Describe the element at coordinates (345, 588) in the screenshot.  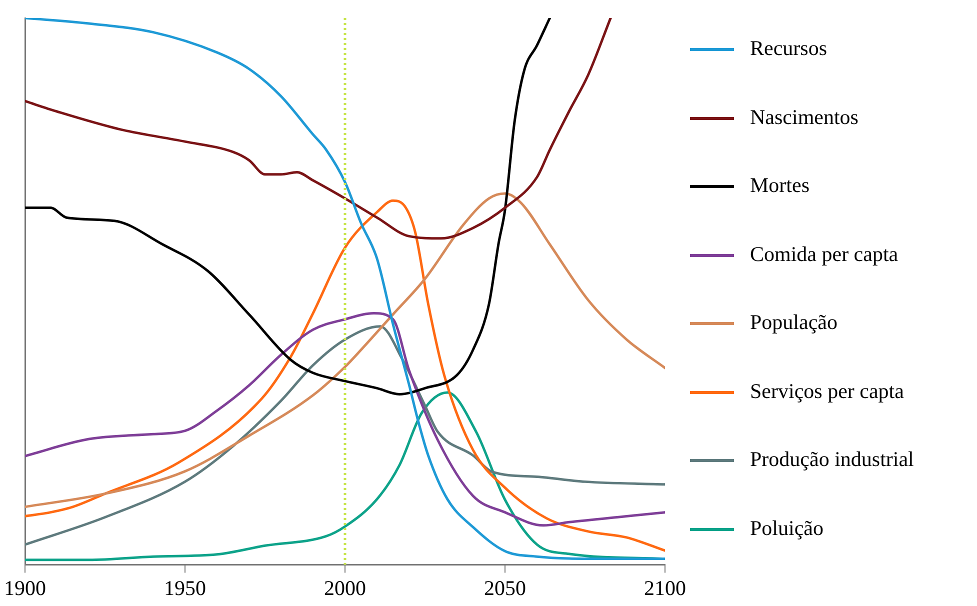
I see `x-tick-label: 2000` at that location.